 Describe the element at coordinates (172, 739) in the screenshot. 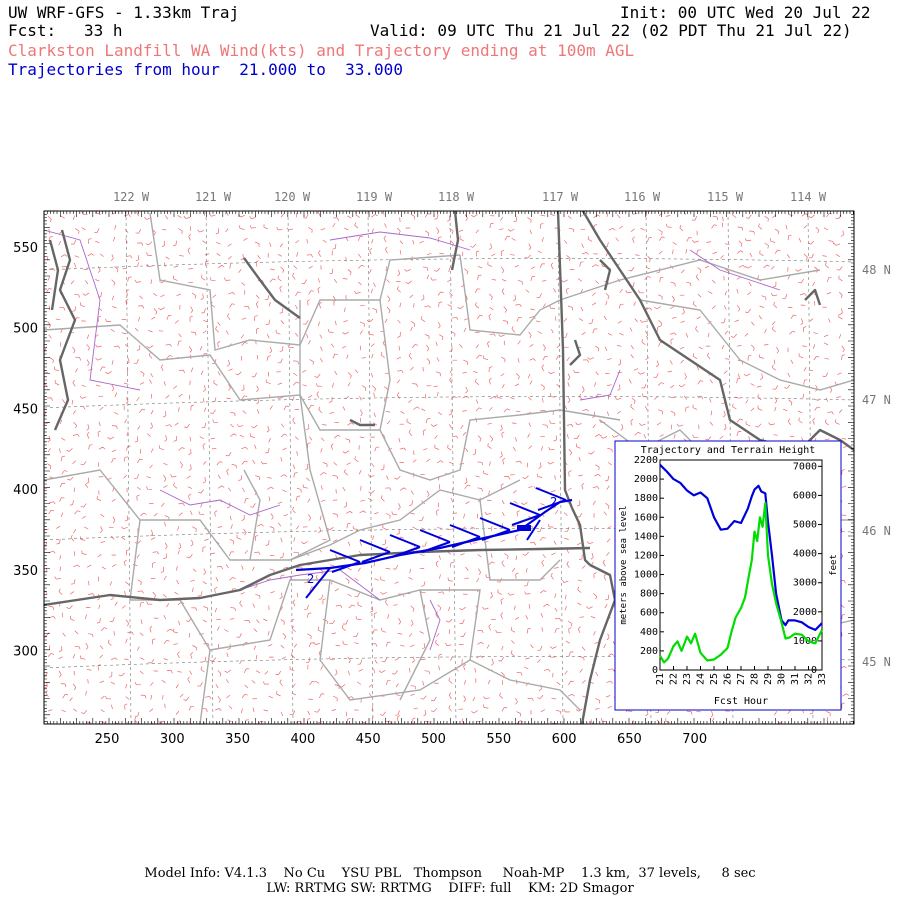

I see `x-tick-label: 300` at that location.